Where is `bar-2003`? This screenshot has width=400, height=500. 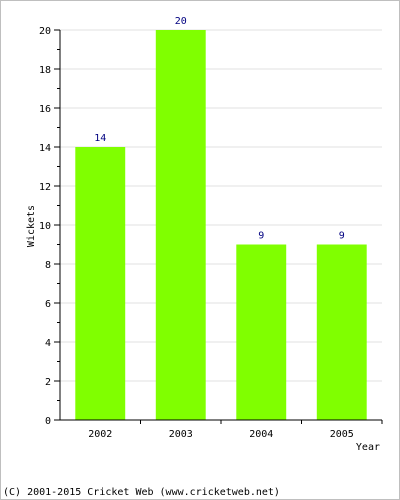 bar-2003 is located at coordinates (180, 225).